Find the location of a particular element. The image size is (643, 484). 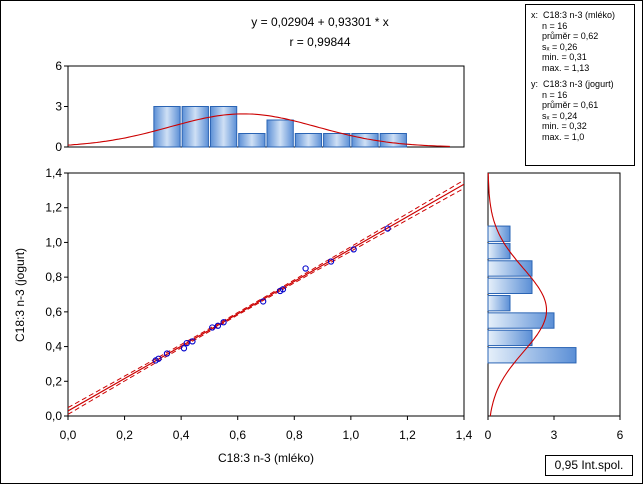

y-stat-line: max. = 1,0 is located at coordinates (563, 136).